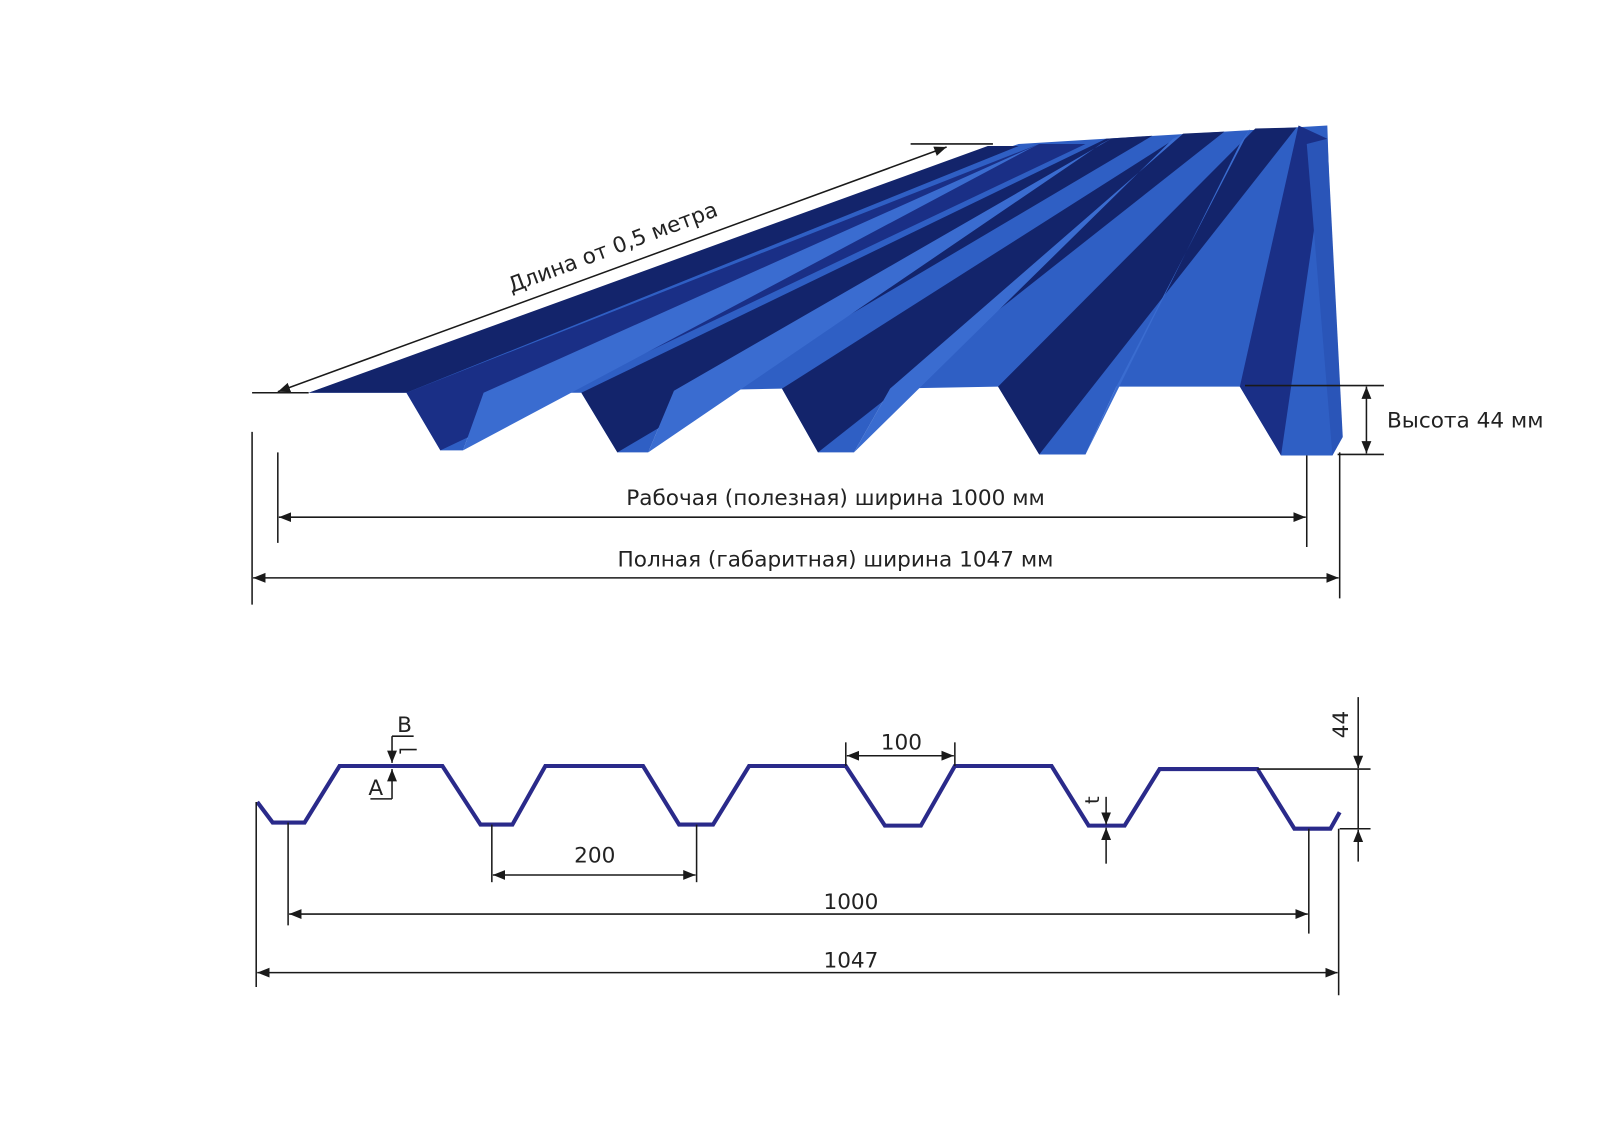  What do you see at coordinates (375, 788) in the screenshot?
I see `label-a: A` at bounding box center [375, 788].